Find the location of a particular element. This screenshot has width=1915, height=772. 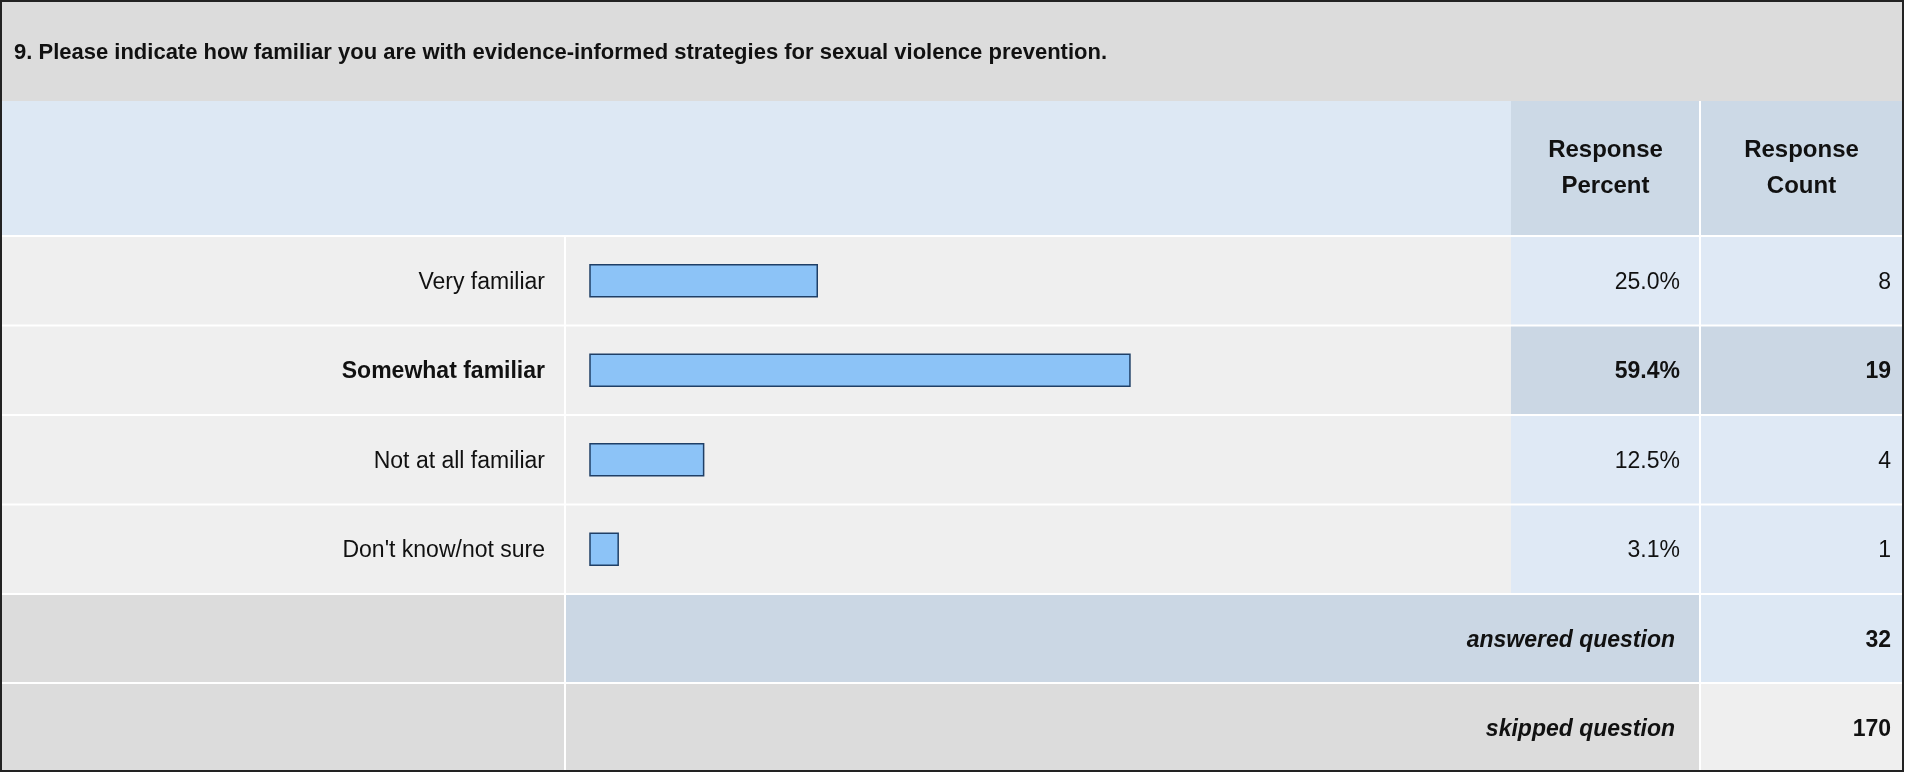

y-tick-label: Very familiar is located at coordinates (482, 280).